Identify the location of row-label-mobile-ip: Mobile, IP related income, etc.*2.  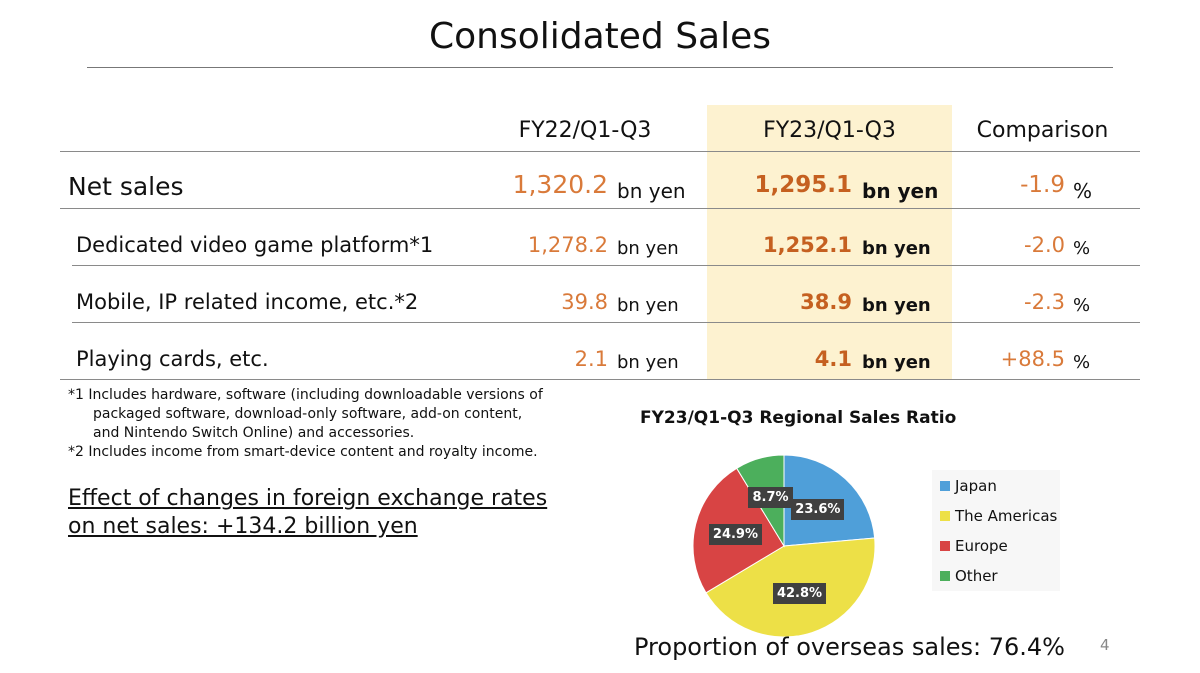
(247, 302).